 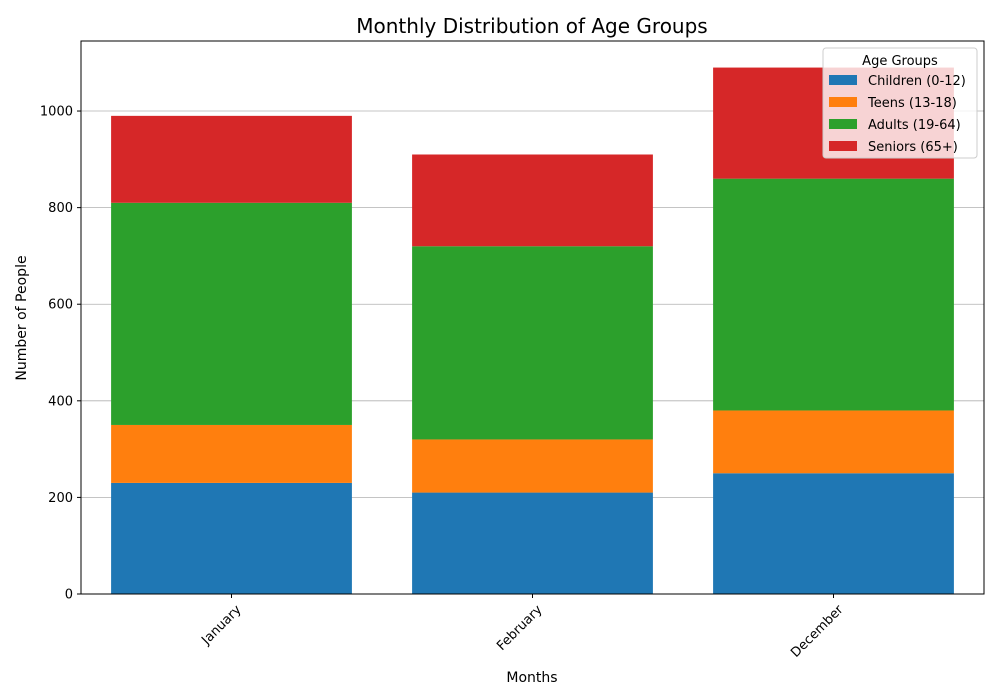 I want to click on y-tick-label-1: 200, so click(x=60, y=498).